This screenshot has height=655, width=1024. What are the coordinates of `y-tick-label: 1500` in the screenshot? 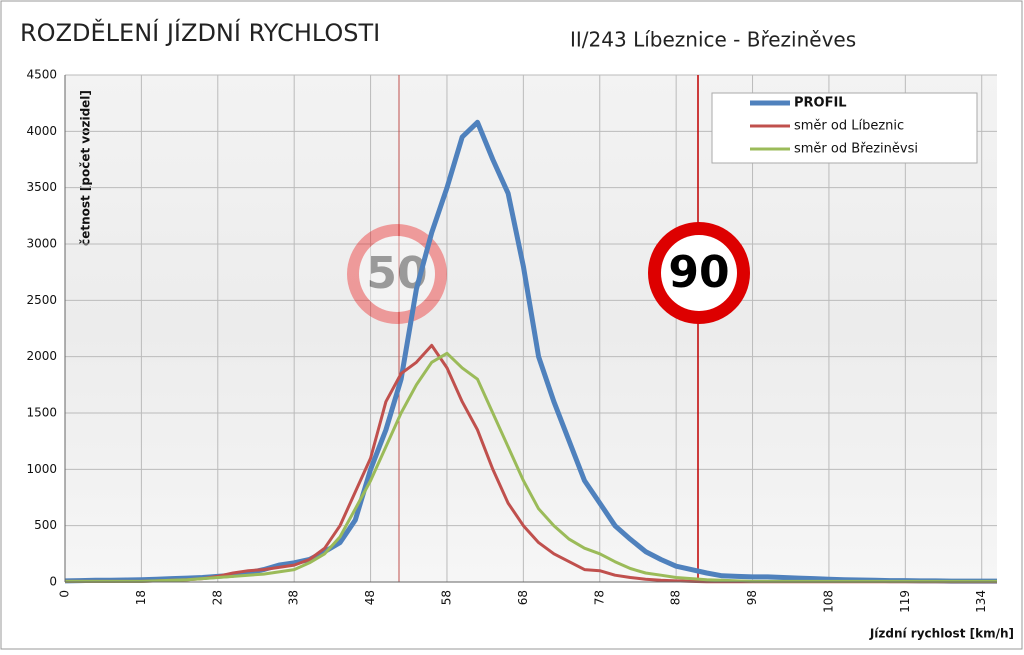 It's located at (41, 413).